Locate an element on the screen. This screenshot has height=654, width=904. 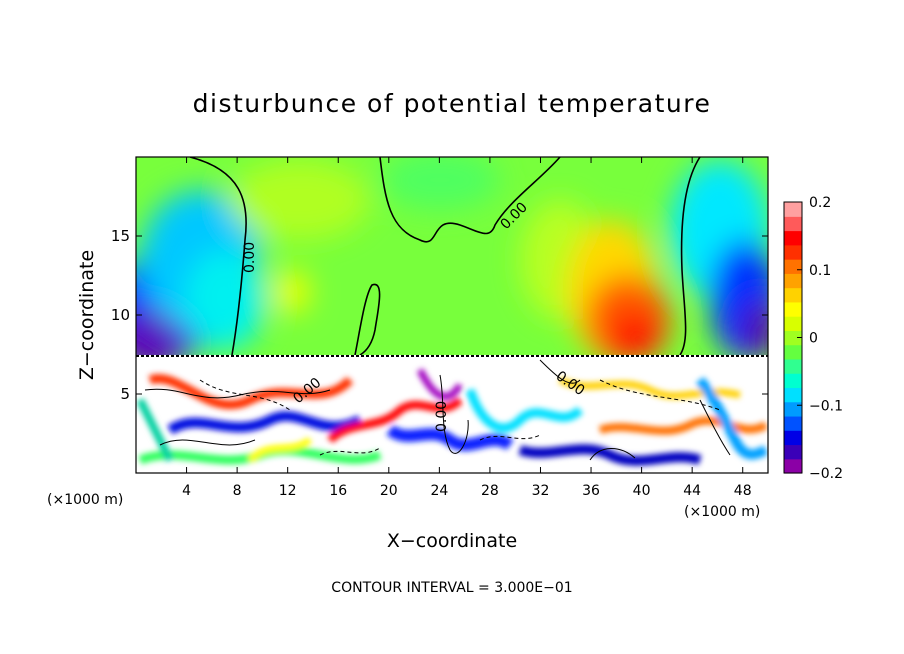
y-tick-label: 10 is located at coordinates (120, 315).